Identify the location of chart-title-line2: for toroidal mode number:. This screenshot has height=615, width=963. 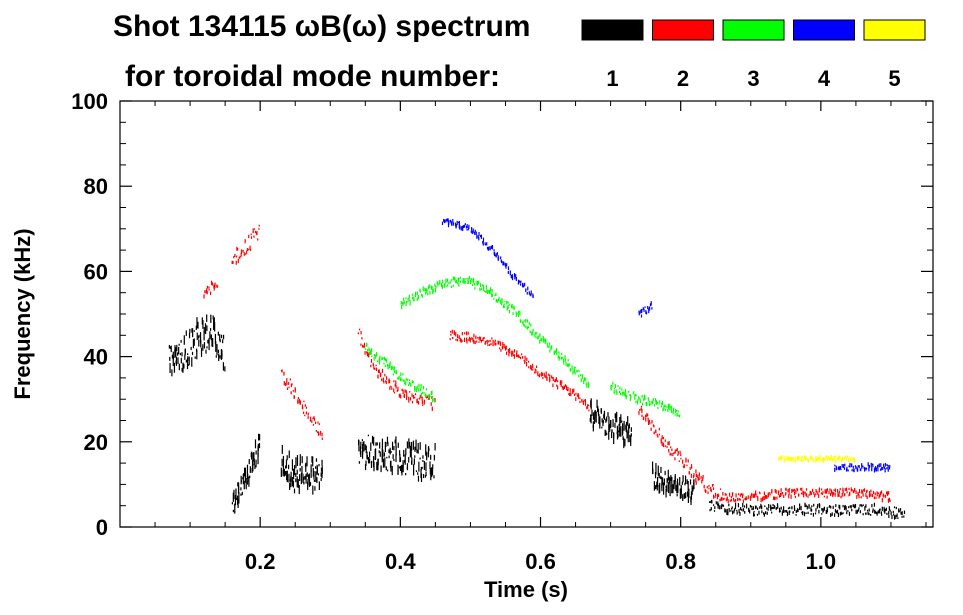
(312, 76).